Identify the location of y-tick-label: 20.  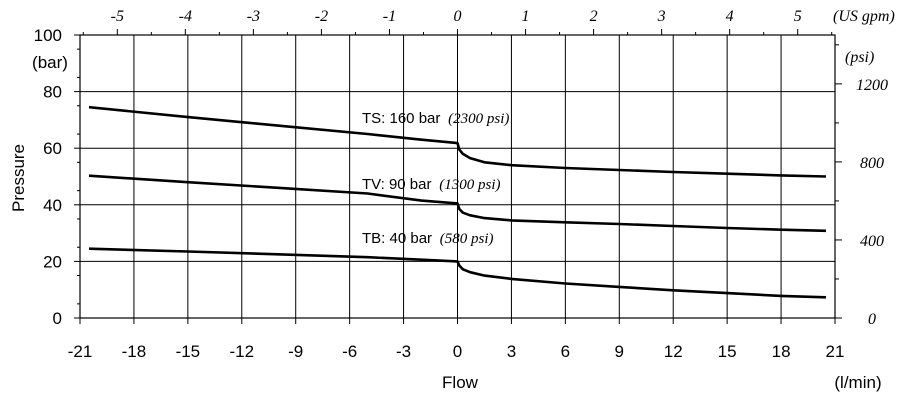
(52, 261).